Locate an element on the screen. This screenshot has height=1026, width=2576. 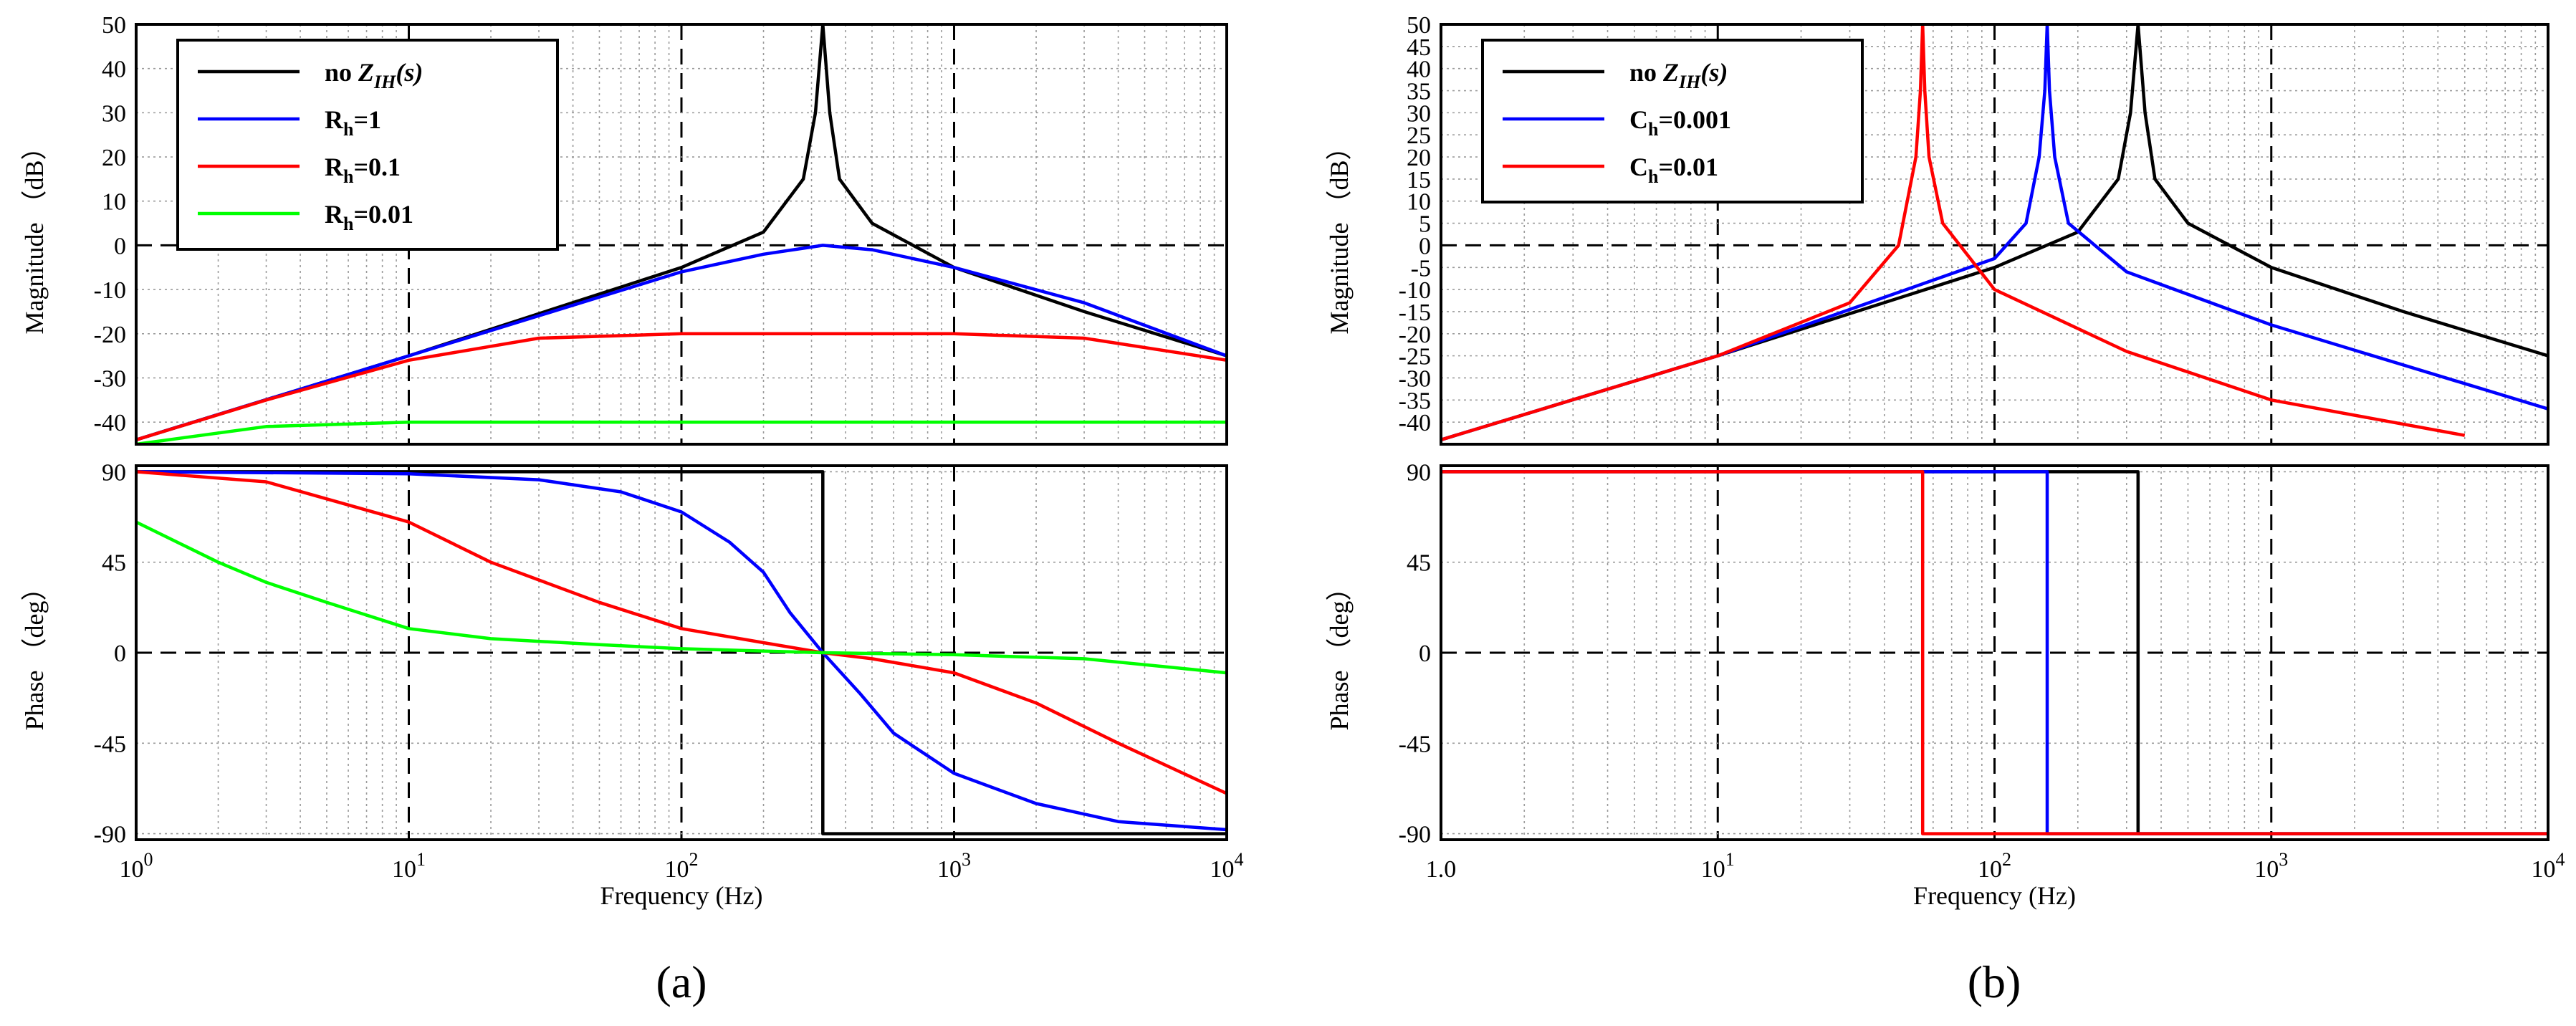
legend-label: Ch=0.01 is located at coordinates (1673, 170).